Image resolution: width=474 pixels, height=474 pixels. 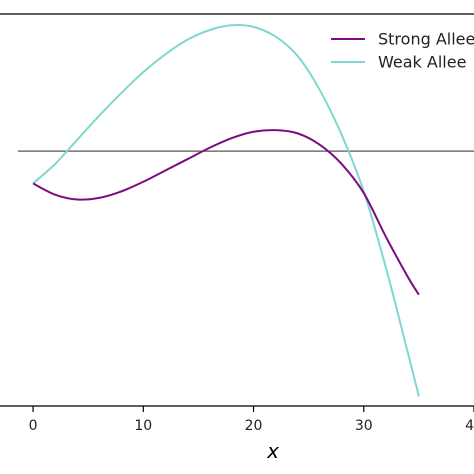 What do you see at coordinates (469, 426) in the screenshot?
I see `x-tick-label: 40` at bounding box center [469, 426].